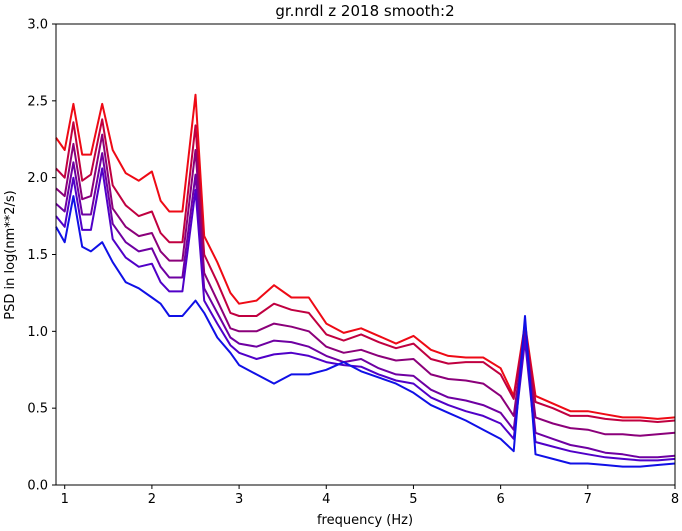 The height and width of the screenshot is (531, 682). I want to click on y-tick-label: 1.5, so click(37, 255).